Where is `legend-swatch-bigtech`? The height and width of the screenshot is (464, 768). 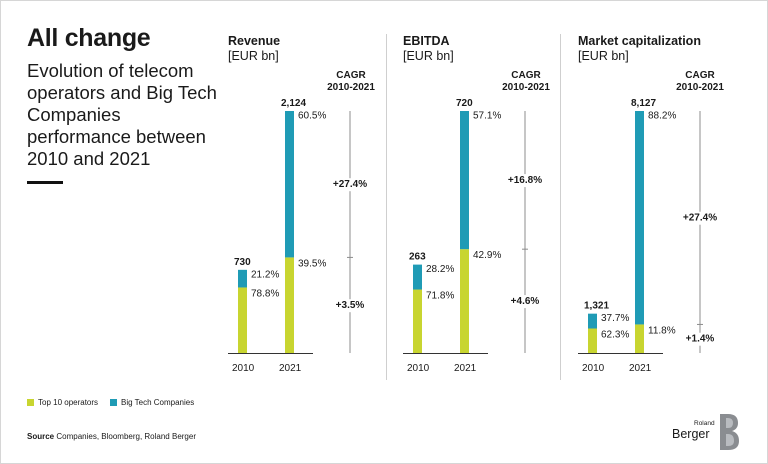 legend-swatch-bigtech is located at coordinates (113, 402).